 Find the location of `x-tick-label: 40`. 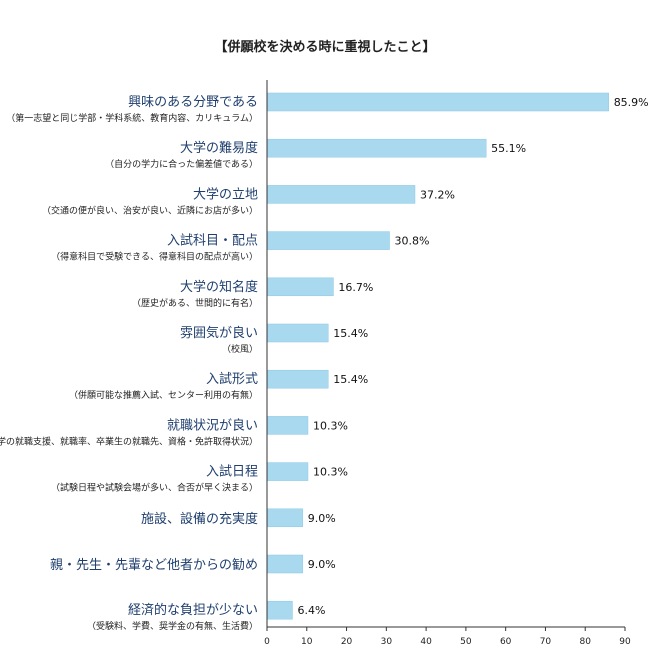

x-tick-label: 40 is located at coordinates (426, 642).